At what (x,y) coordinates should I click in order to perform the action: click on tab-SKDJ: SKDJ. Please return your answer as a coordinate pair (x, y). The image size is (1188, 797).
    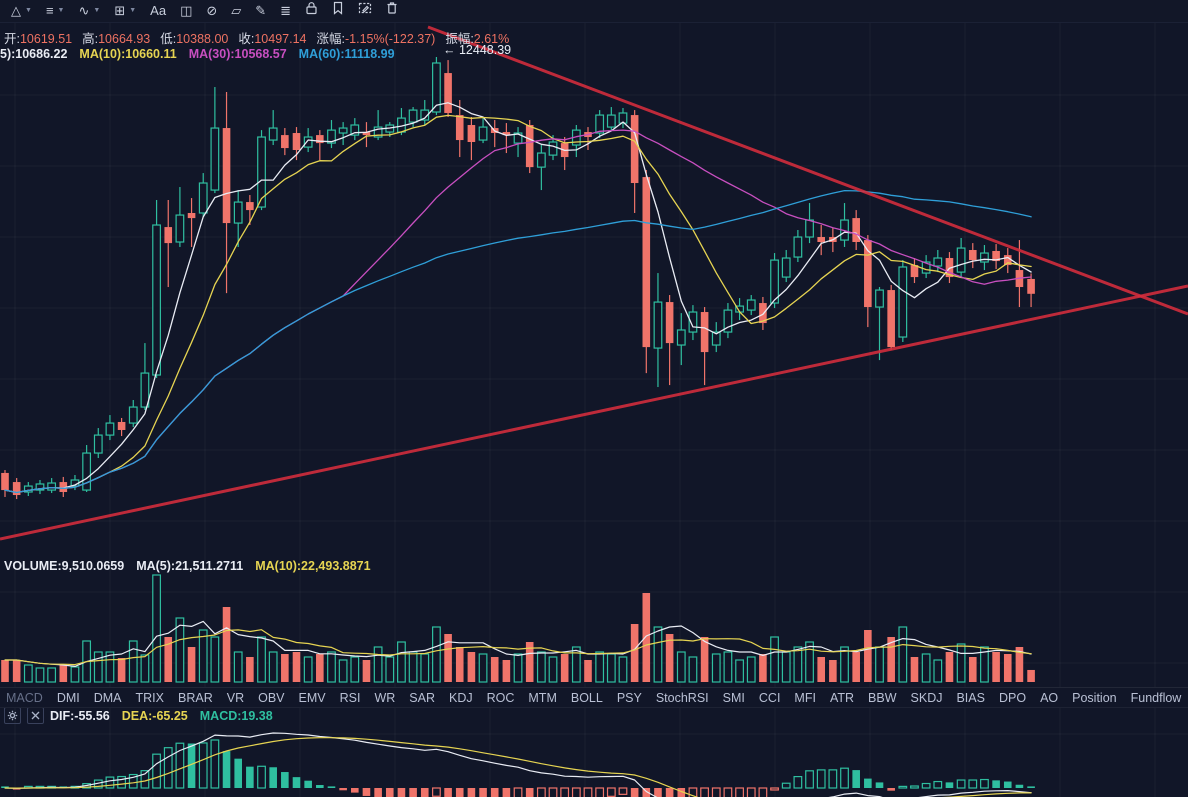
    Looking at the image, I should click on (926, 697).